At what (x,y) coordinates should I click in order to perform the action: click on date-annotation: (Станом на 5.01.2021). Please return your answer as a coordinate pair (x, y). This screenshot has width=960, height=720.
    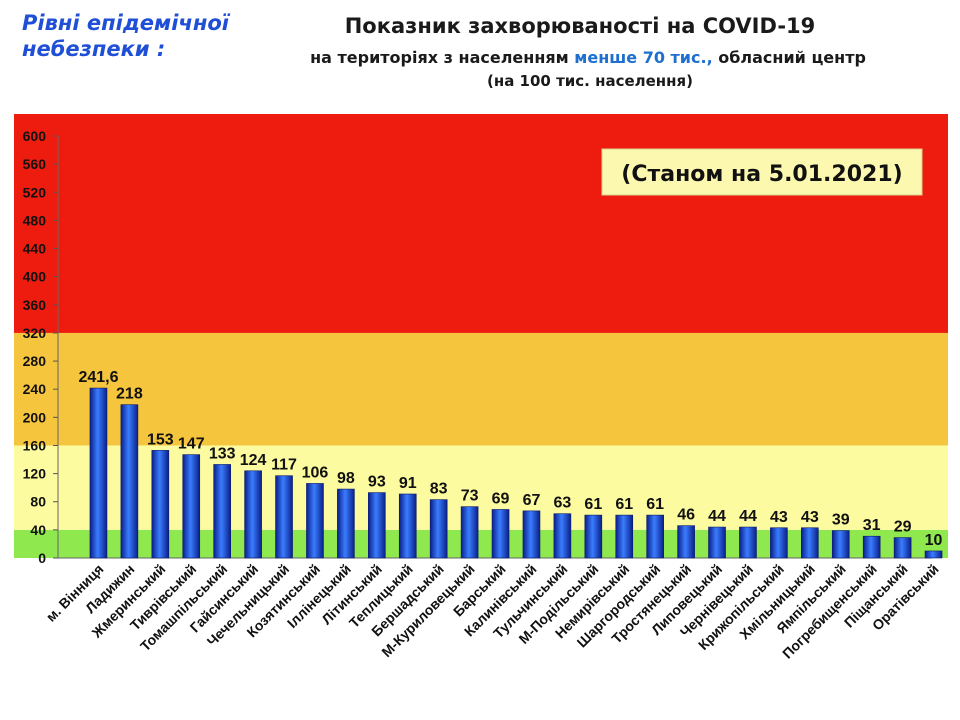
    Looking at the image, I should click on (762, 172).